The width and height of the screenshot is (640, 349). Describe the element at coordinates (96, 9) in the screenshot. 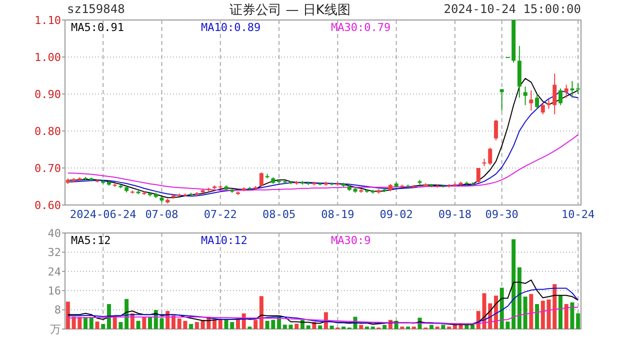

I see `text: sz159848` at that location.